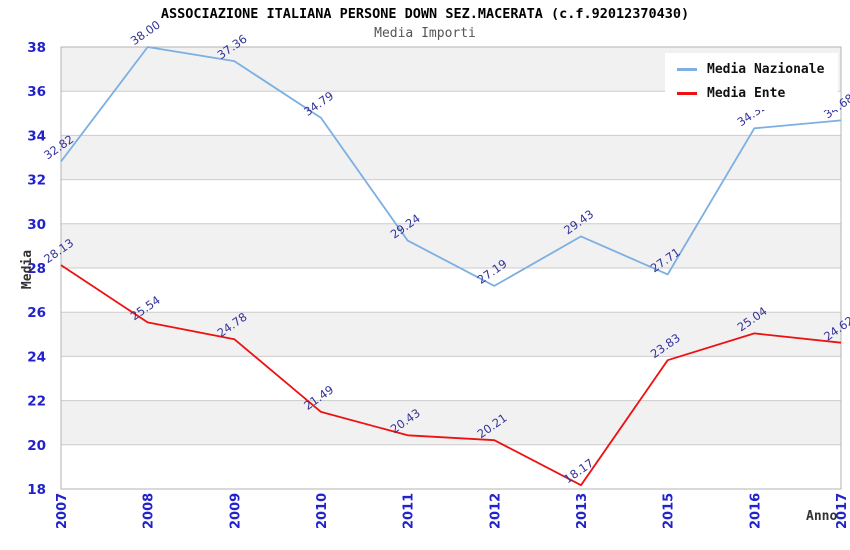  Describe the element at coordinates (36, 357) in the screenshot. I see `y-tick-label: 24` at that location.